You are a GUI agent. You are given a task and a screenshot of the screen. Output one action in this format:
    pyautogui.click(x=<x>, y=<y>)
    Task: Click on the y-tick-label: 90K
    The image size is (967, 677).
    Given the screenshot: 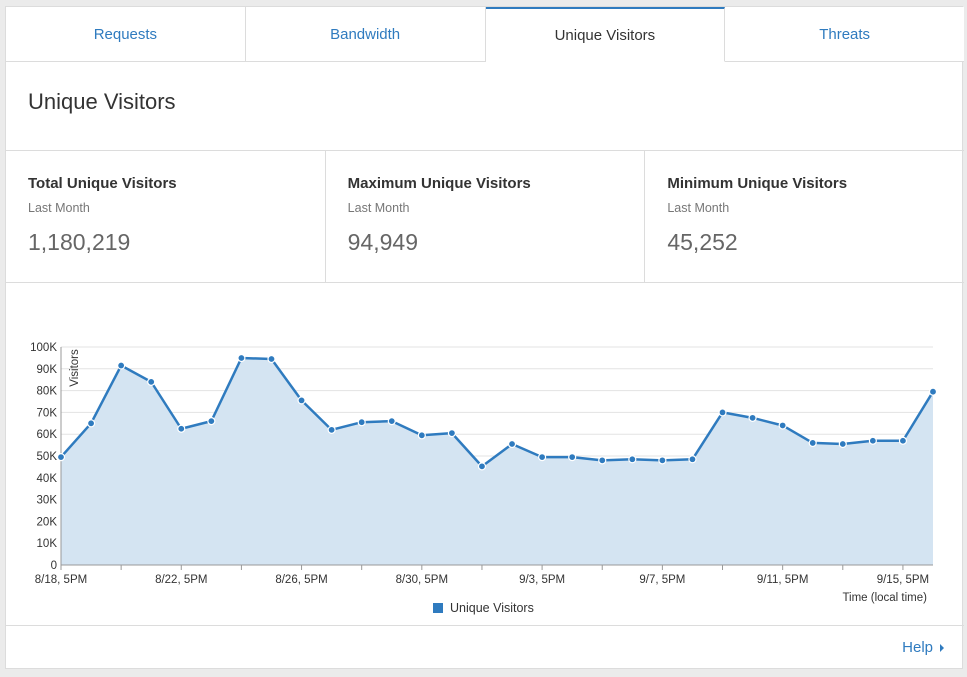 What is the action you would take?
    pyautogui.click(x=47, y=370)
    